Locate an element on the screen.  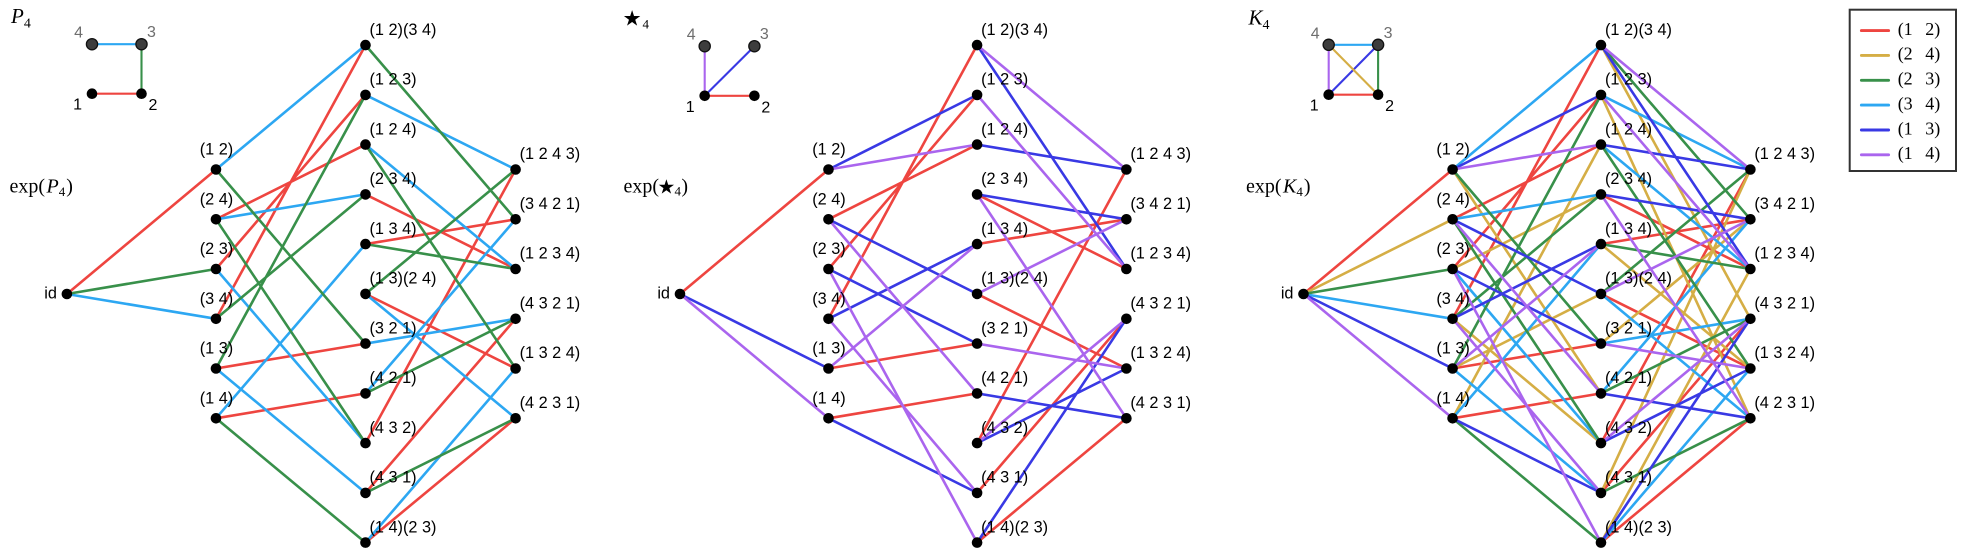
svg-text: exp(K4) is located at coordinates (1278, 187).